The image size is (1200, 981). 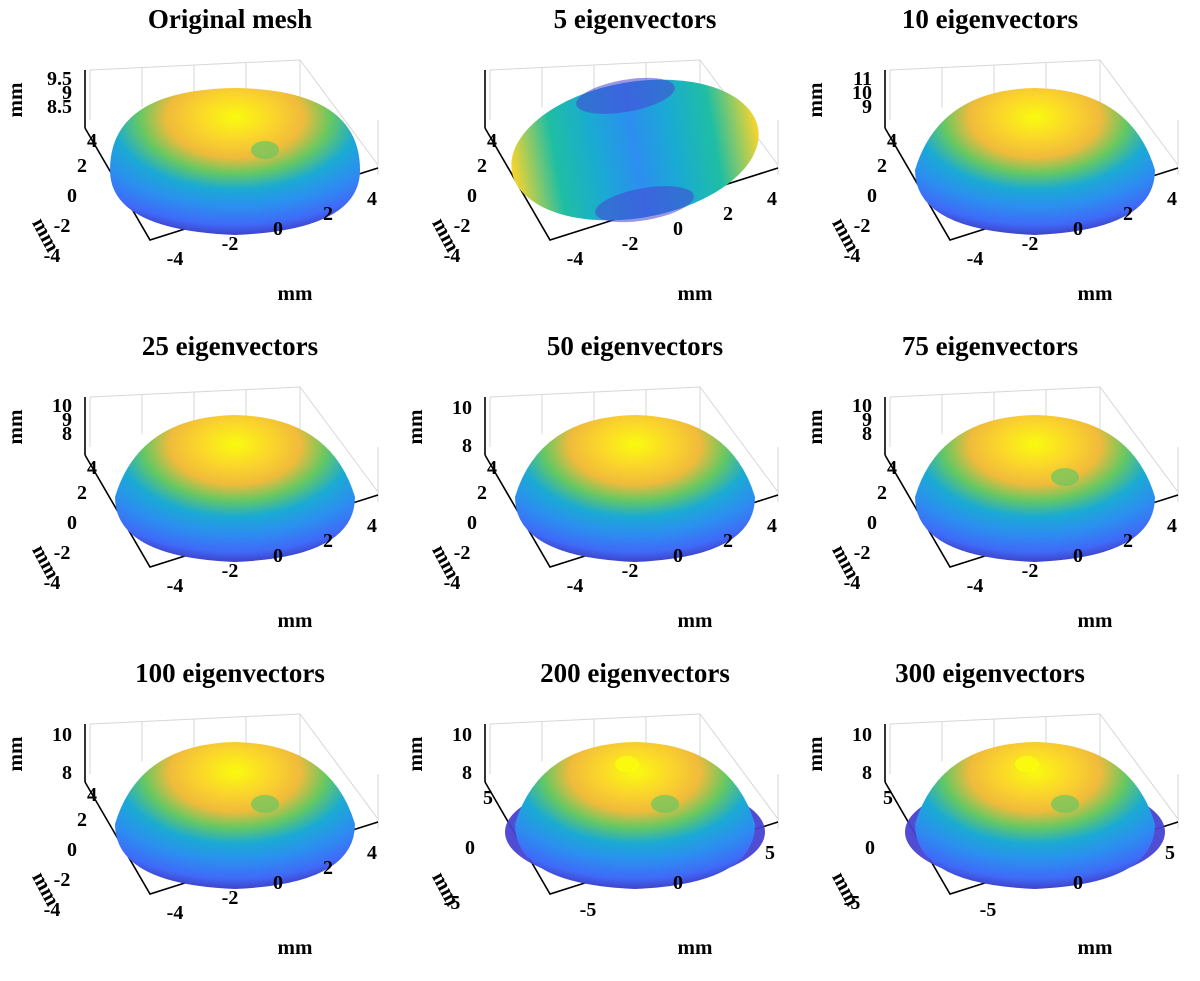 I want to click on subplot-title: 300 eigenvectors, so click(x=990, y=673).